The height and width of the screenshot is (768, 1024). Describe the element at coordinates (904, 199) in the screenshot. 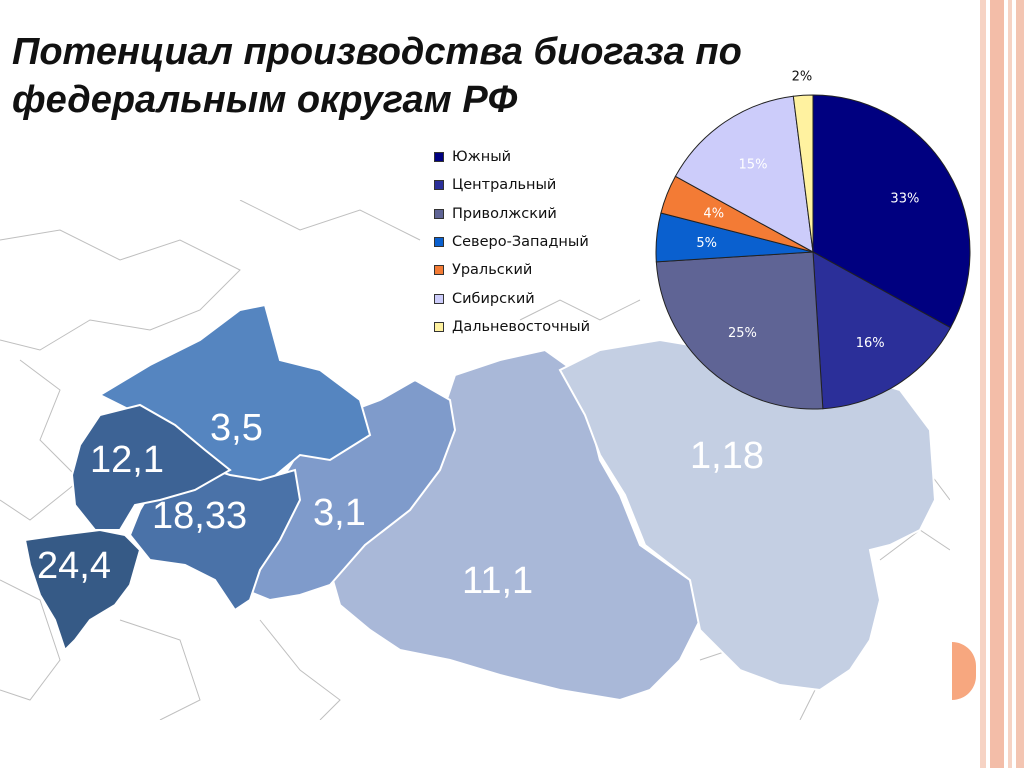

I see `pie-label-0: 33%` at that location.